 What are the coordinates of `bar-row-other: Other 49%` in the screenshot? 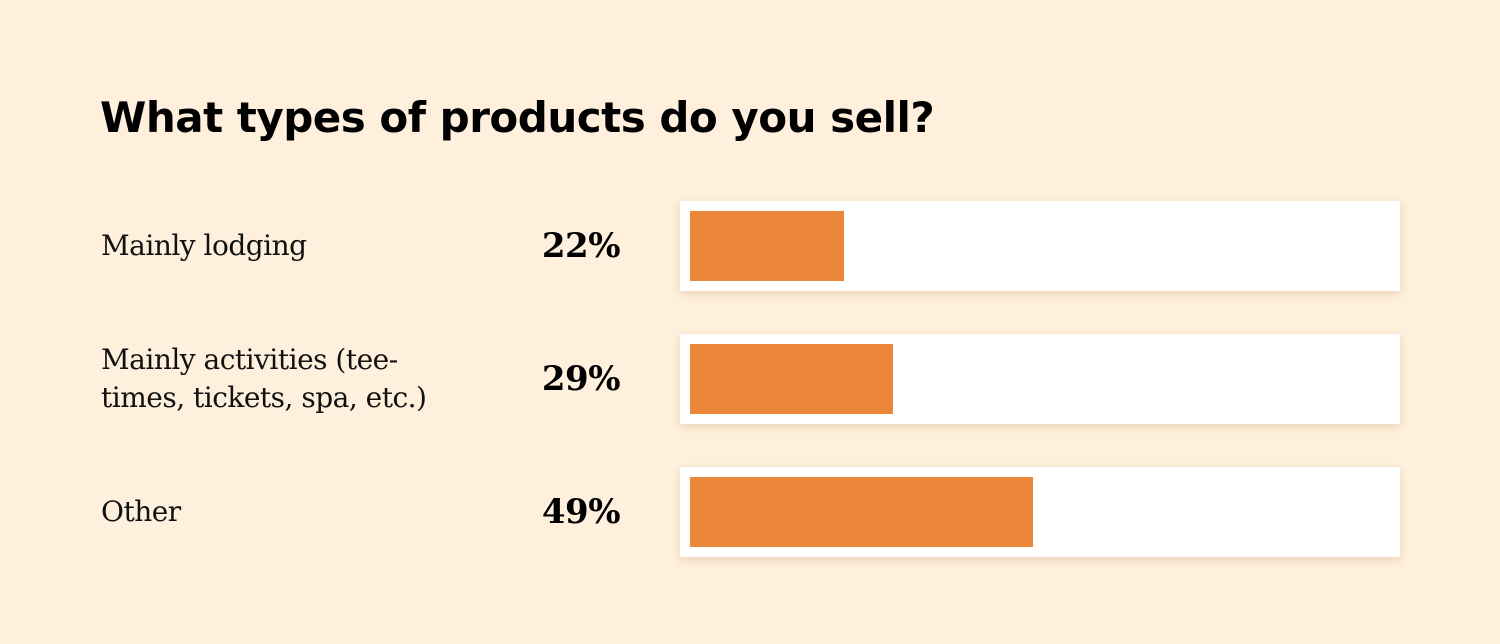 It's located at (750, 512).